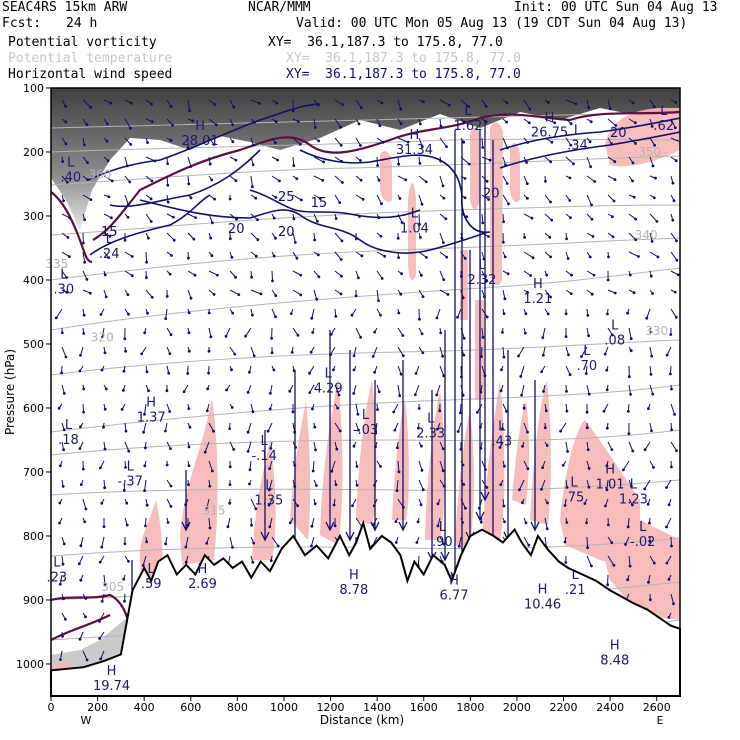  Describe the element at coordinates (268, 501) in the screenshot. I see `extremum-value: 1.35` at that location.